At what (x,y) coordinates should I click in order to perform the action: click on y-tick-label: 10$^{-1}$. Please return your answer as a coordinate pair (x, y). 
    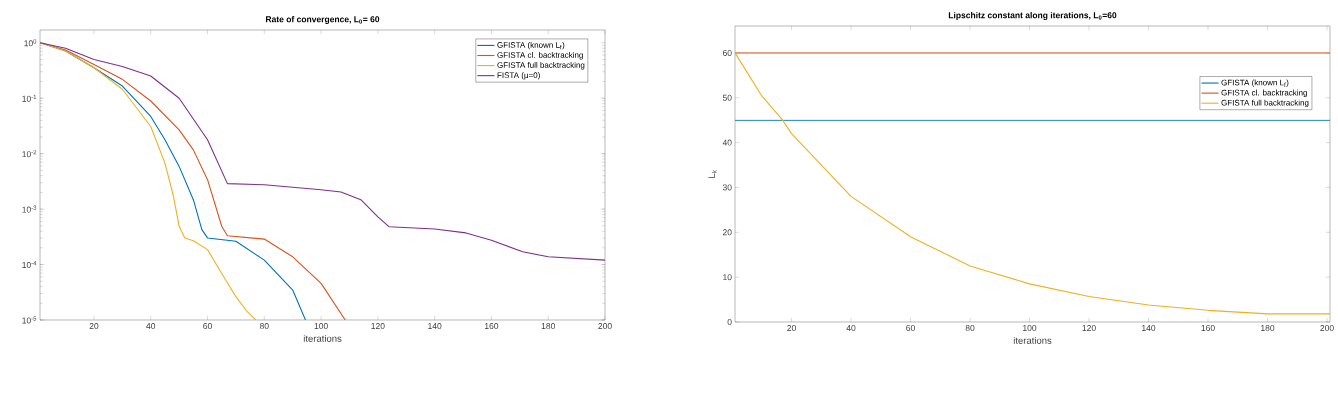
    Looking at the image, I should click on (29, 98).